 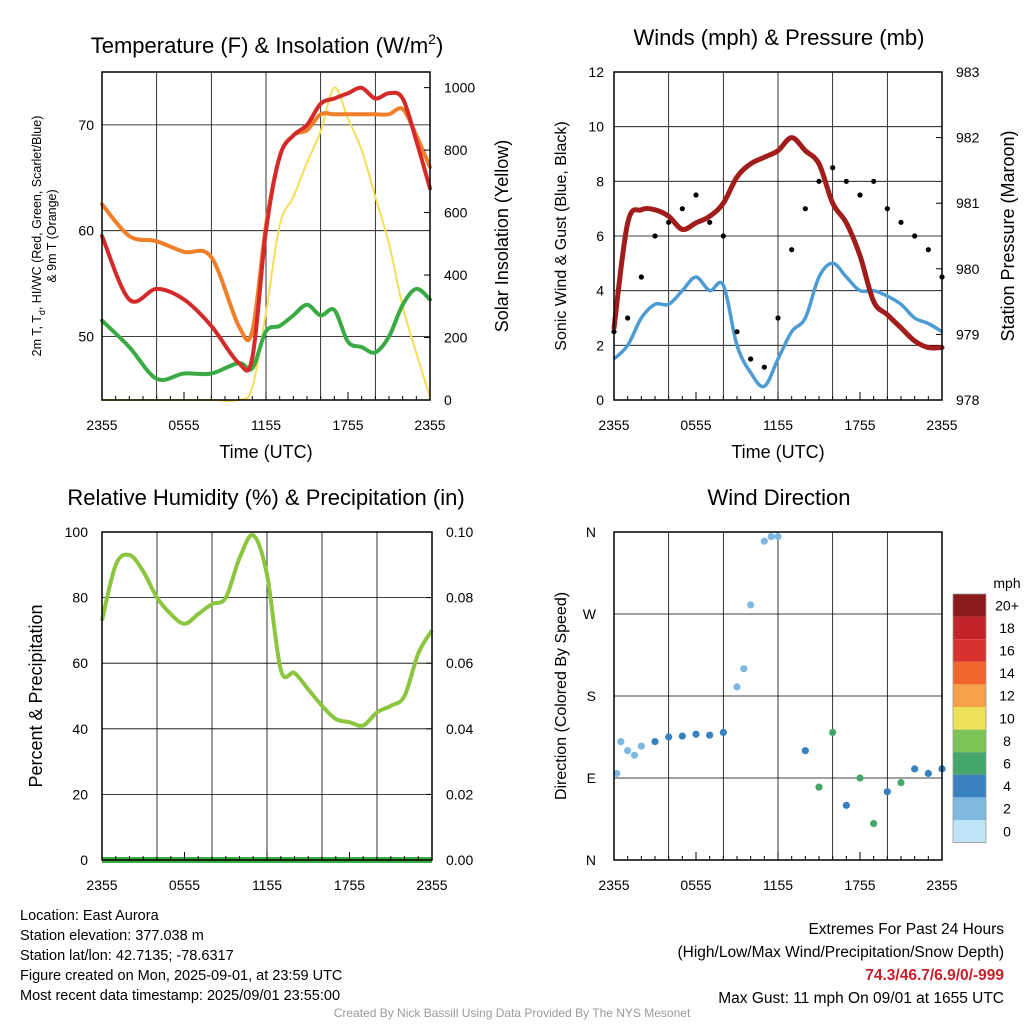 I want to click on station-elevation: Station elevation: 377.038 m, so click(x=112, y=936).